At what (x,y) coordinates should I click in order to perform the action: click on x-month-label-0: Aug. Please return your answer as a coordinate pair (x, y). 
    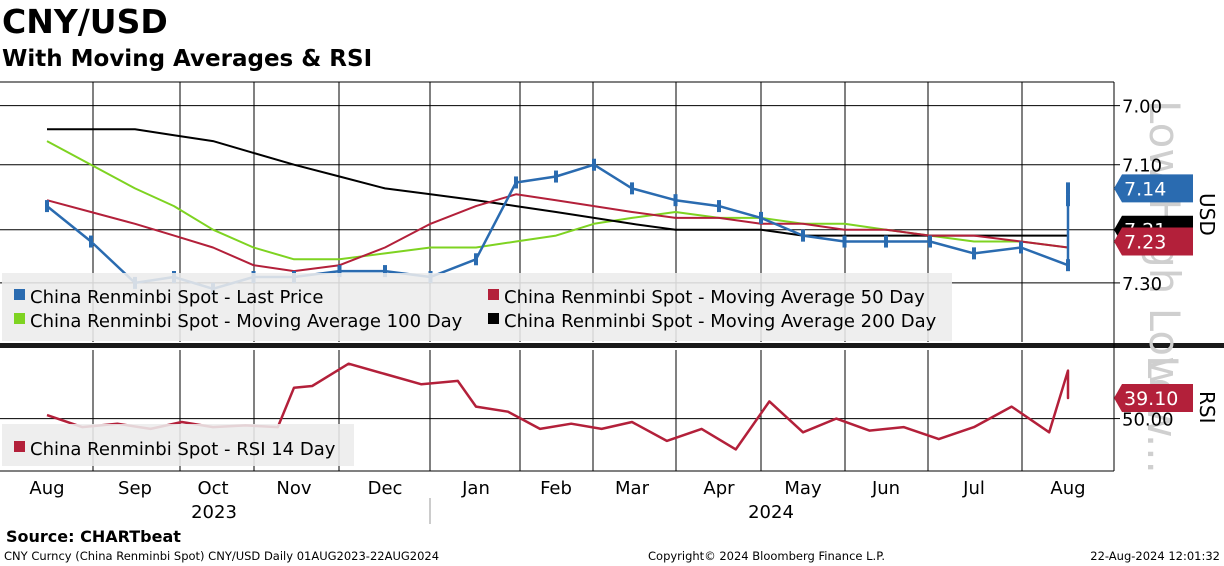
    Looking at the image, I should click on (46, 488).